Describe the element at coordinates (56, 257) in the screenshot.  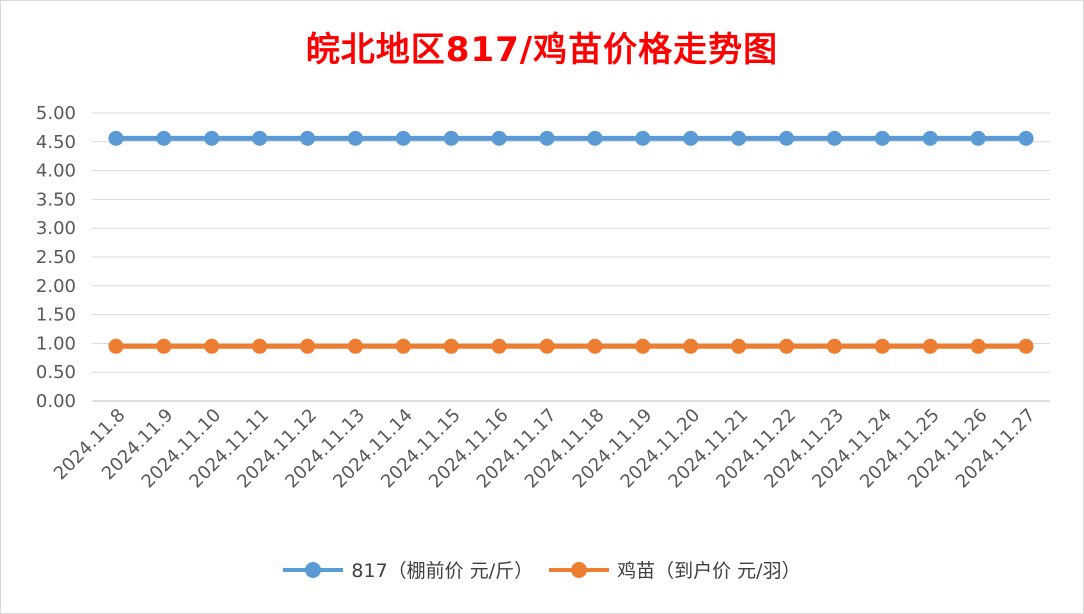
I see `y-tick-label: 2.50` at that location.